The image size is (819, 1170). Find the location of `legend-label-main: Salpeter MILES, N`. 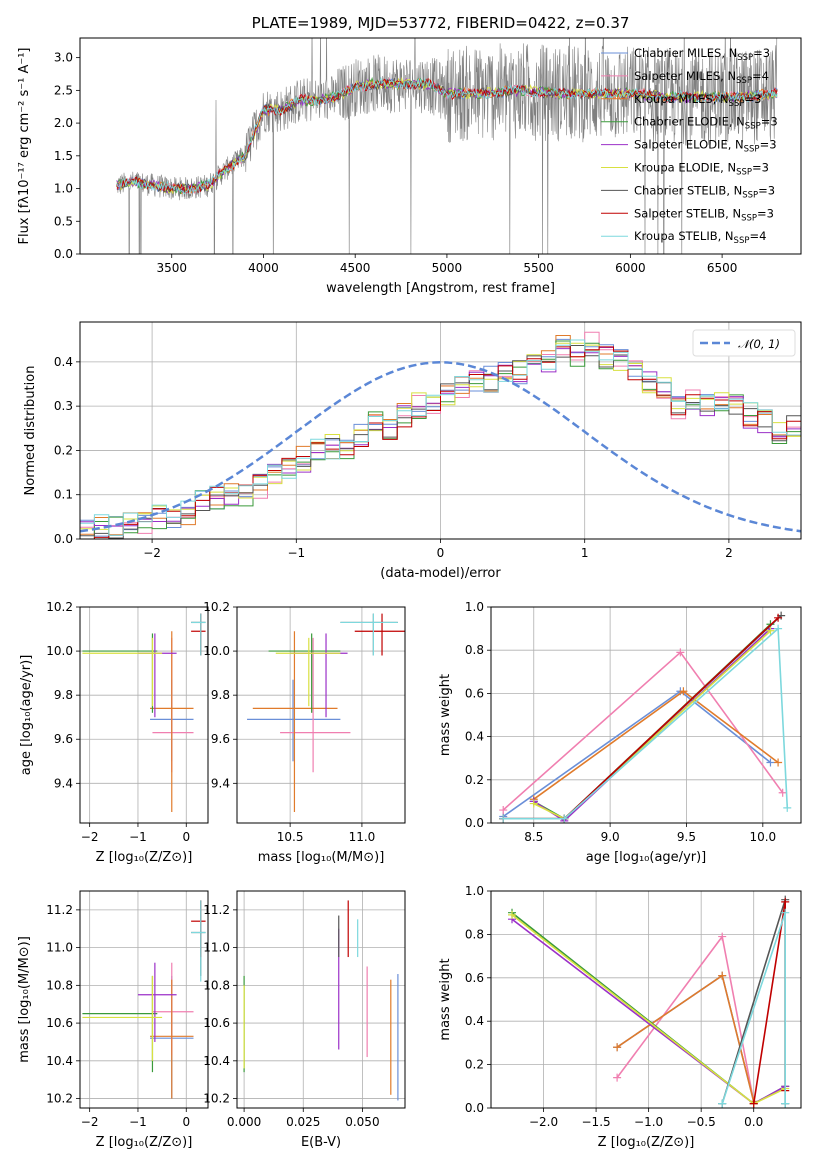

legend-label-main: Salpeter MILES, N is located at coordinates (685, 76).